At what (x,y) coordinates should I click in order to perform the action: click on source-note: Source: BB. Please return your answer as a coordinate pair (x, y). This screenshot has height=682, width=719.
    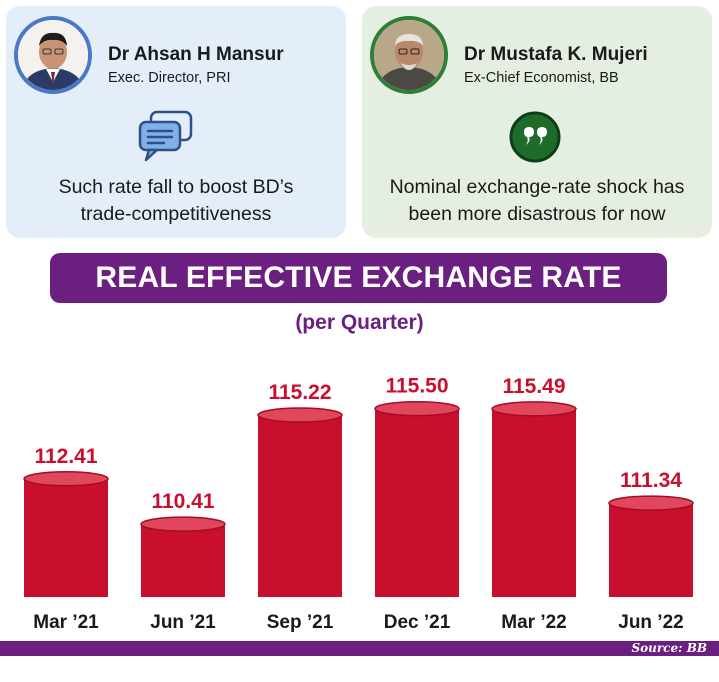
    Looking at the image, I should click on (669, 648).